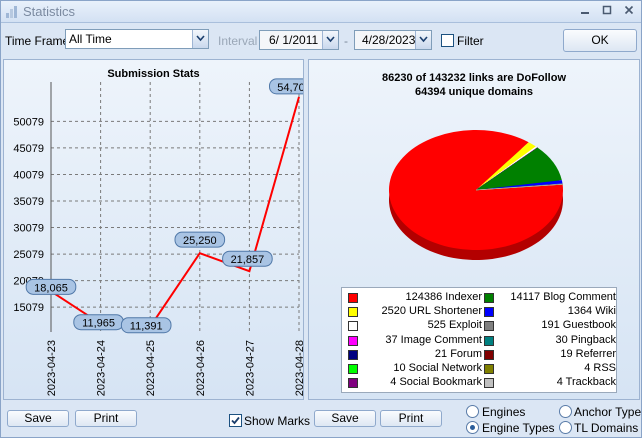 This screenshot has width=642, height=438. I want to click on engines-radio-label: Engines, so click(504, 412).